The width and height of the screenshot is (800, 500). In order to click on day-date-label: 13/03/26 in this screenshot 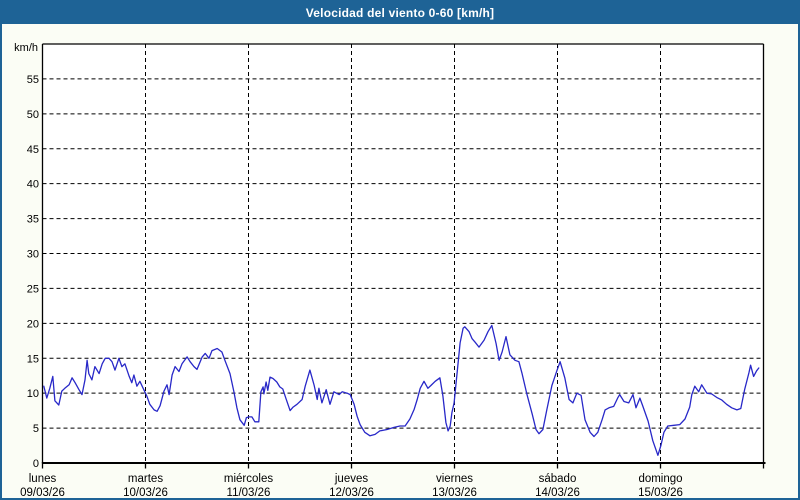, I will do `click(454, 493)`.